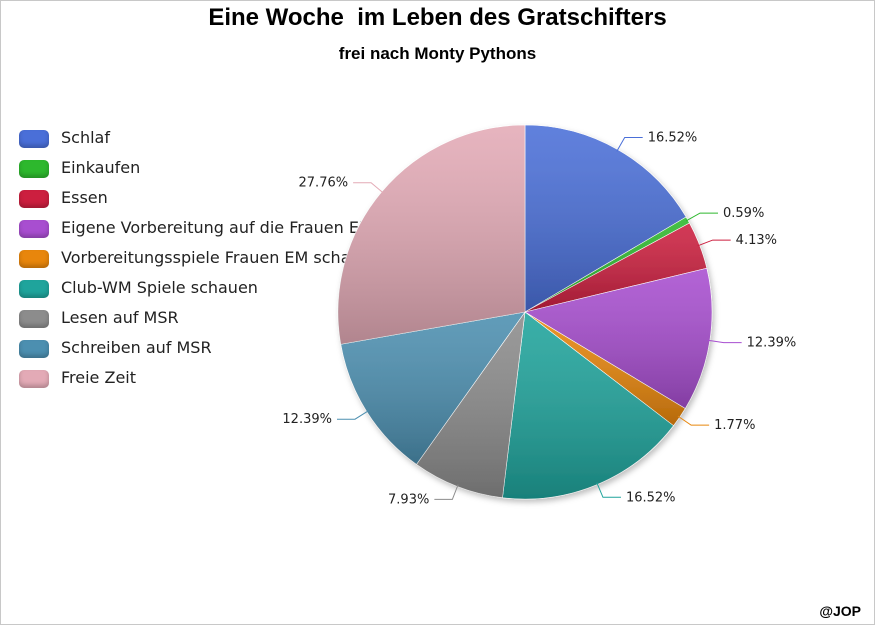  What do you see at coordinates (217, 227) in the screenshot?
I see `legend-label: Eigene Vorbereitung auf die Frauen EM` at bounding box center [217, 227].